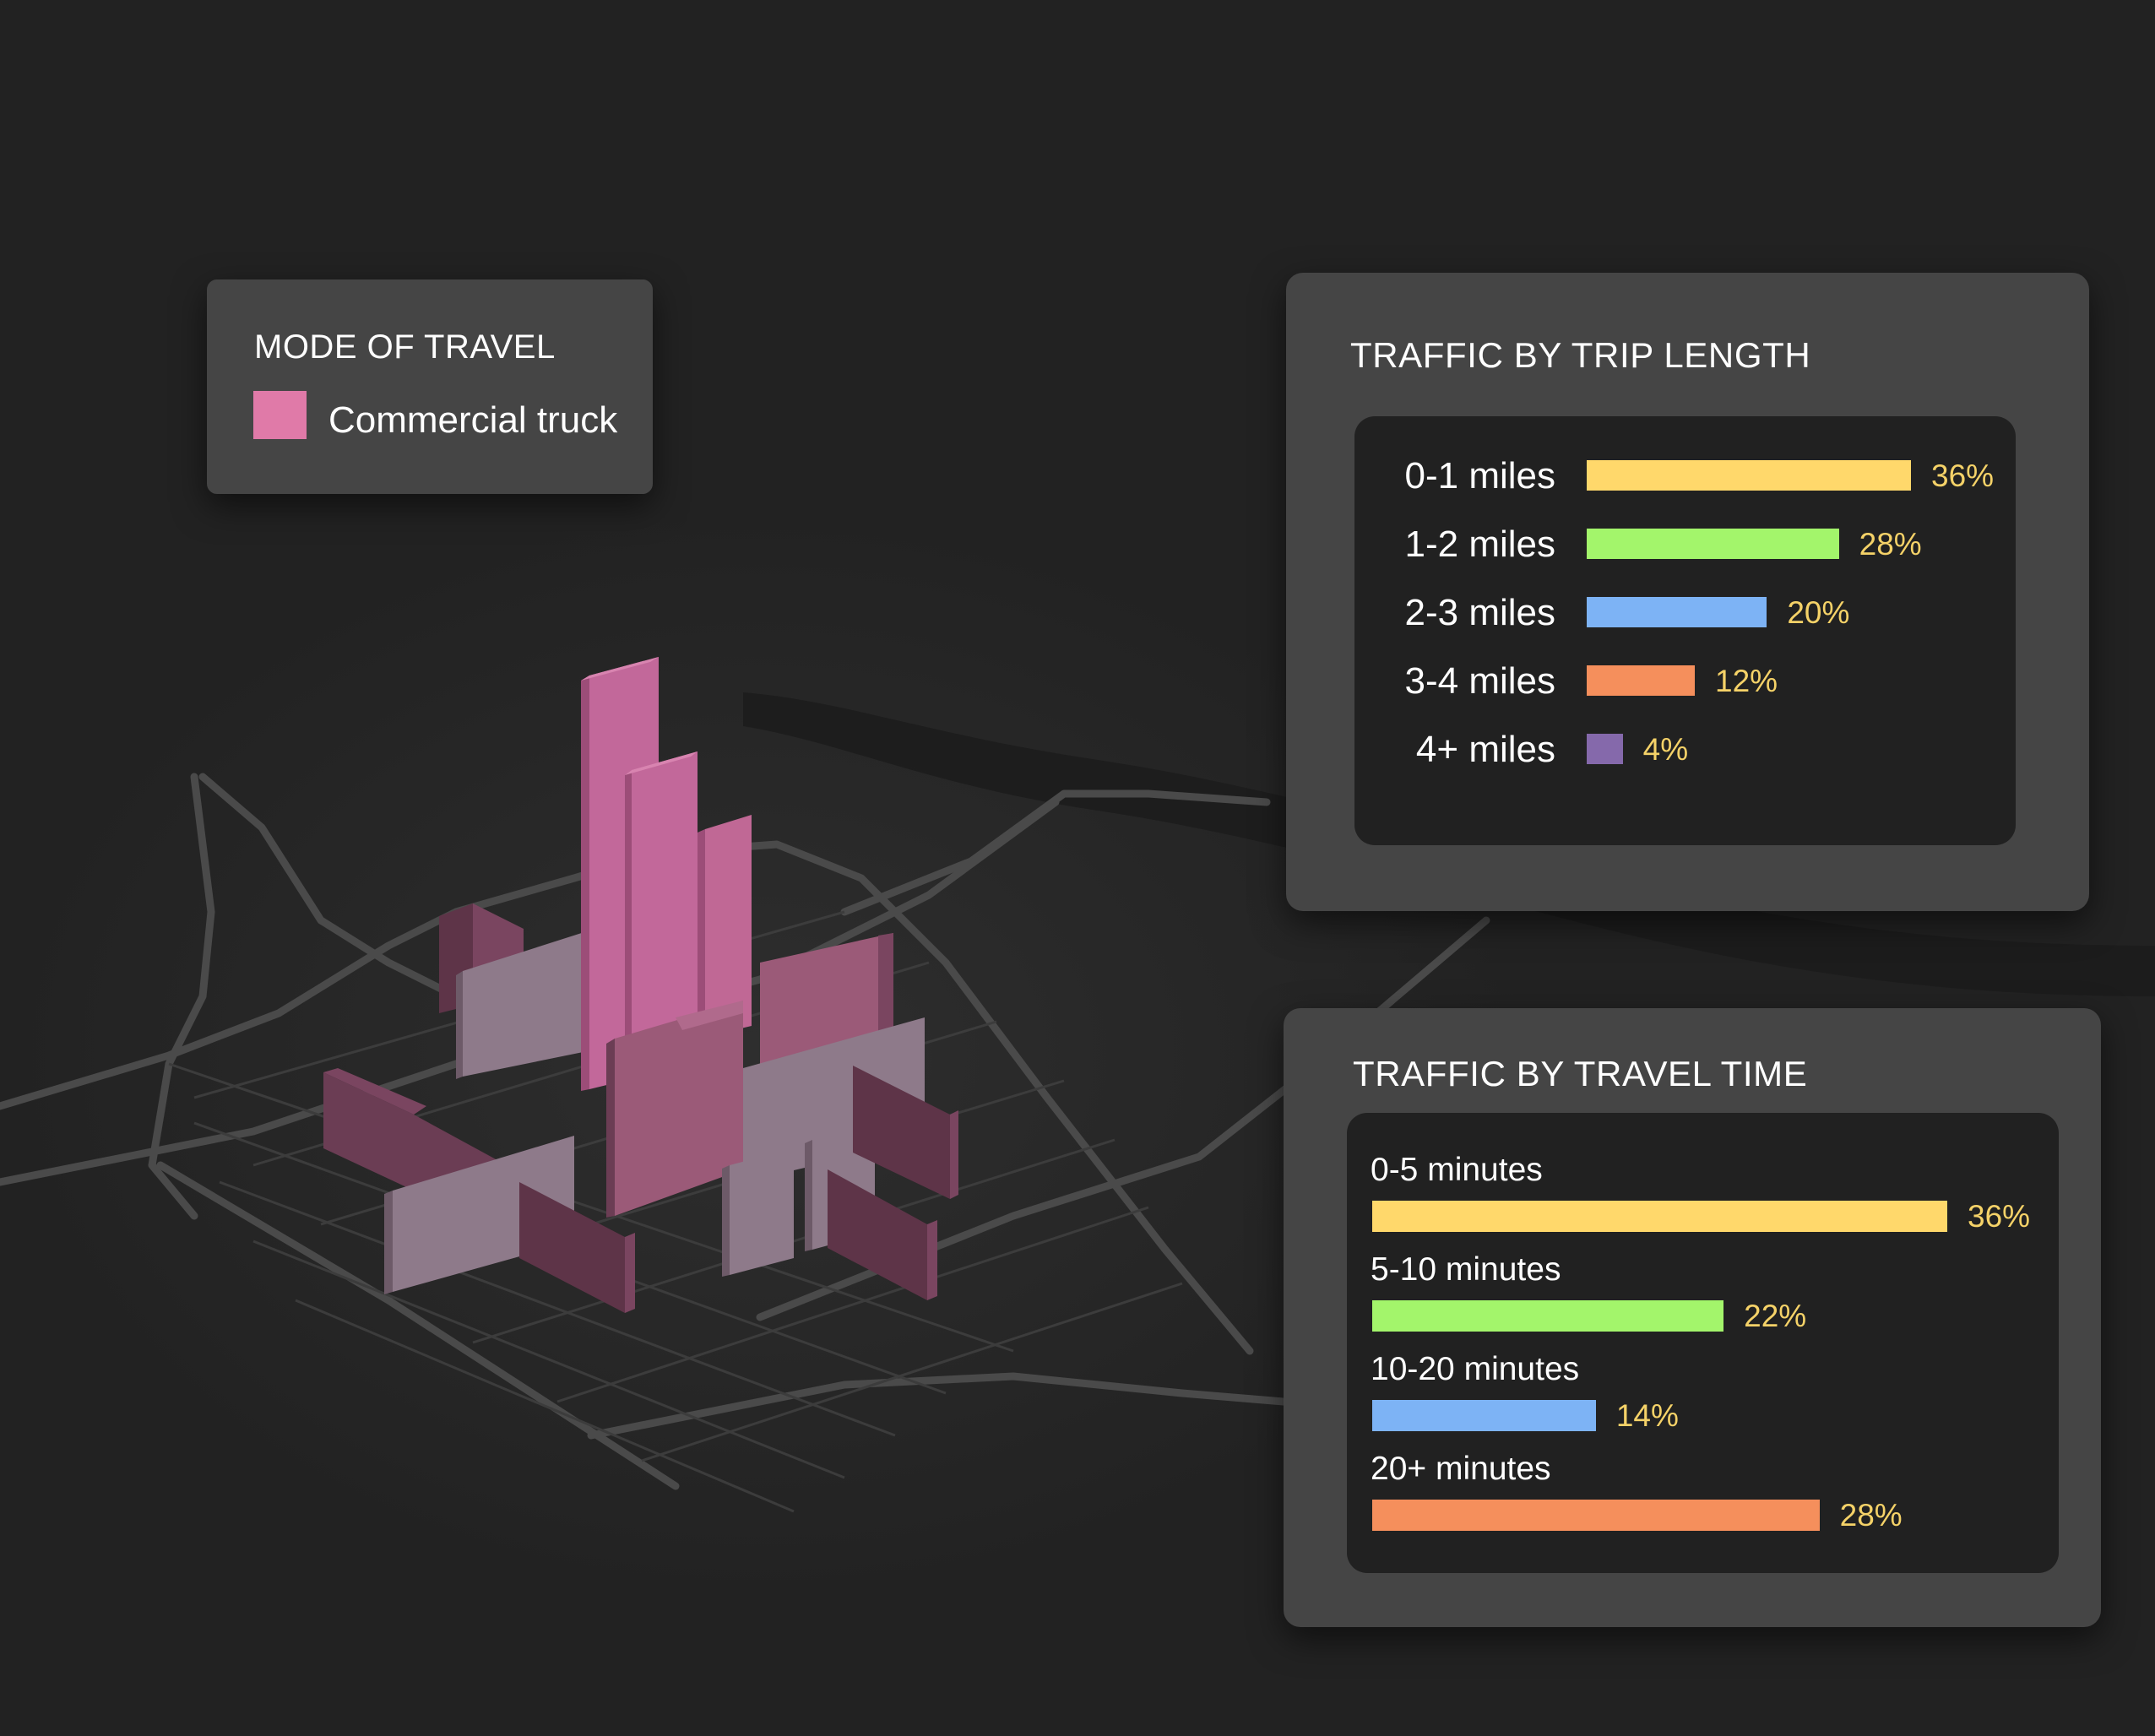  I want to click on trip-length-value: 20%, so click(1819, 613).